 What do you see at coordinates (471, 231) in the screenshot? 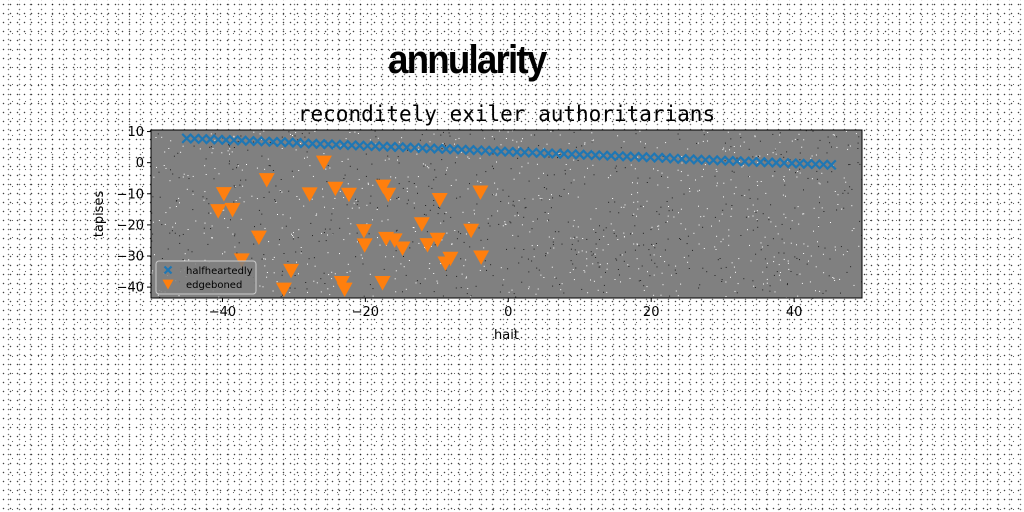
I see `data-point` at bounding box center [471, 231].